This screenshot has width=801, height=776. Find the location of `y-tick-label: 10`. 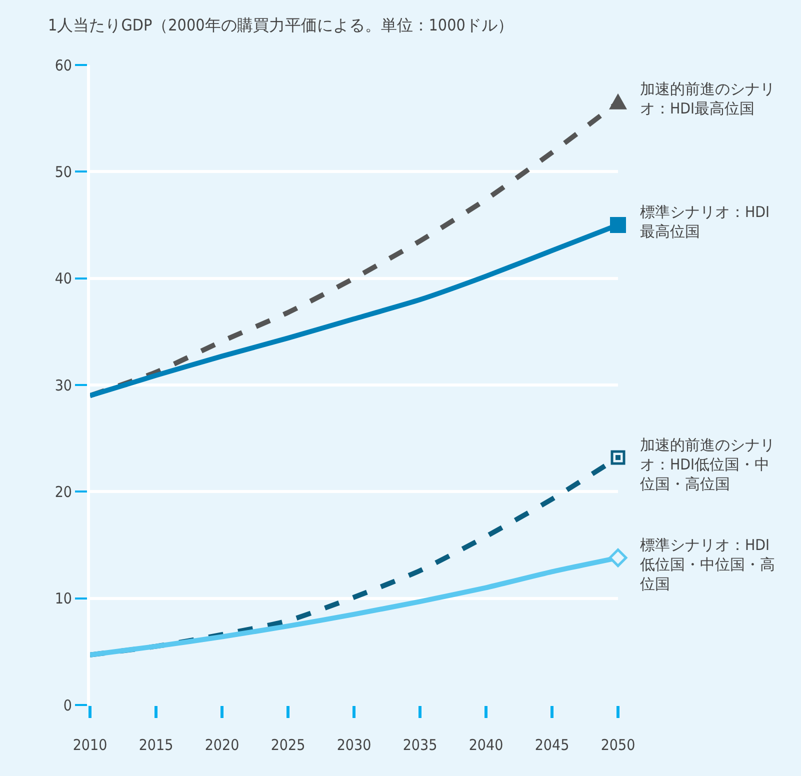

y-tick-label: 10 is located at coordinates (63, 599).